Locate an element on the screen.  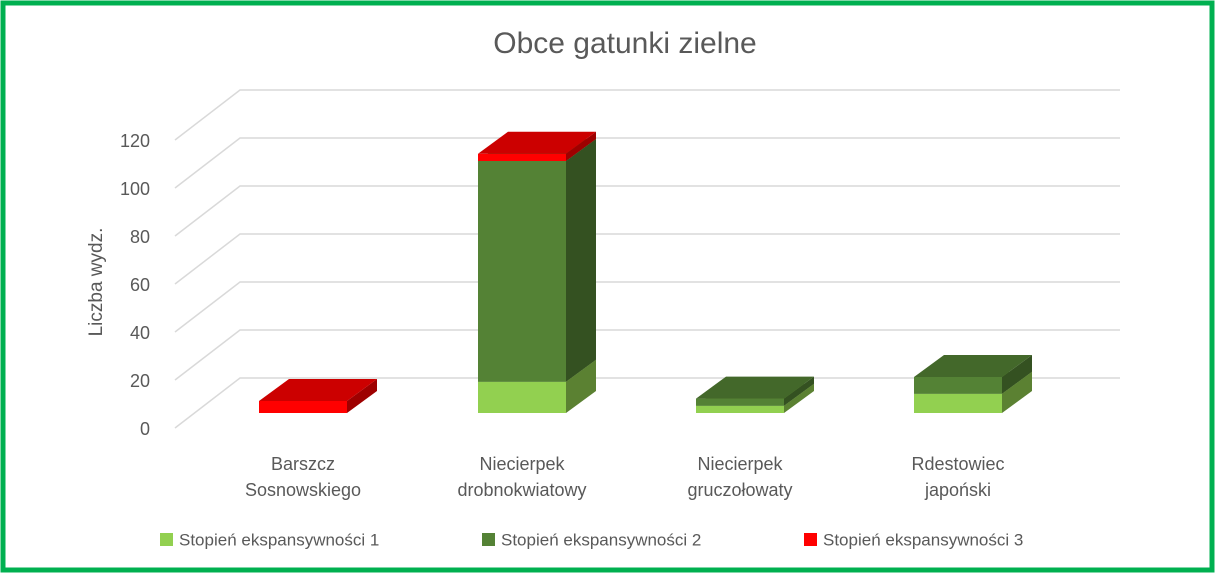
x-tick-label: drobnokwiatowy is located at coordinates (521, 490).